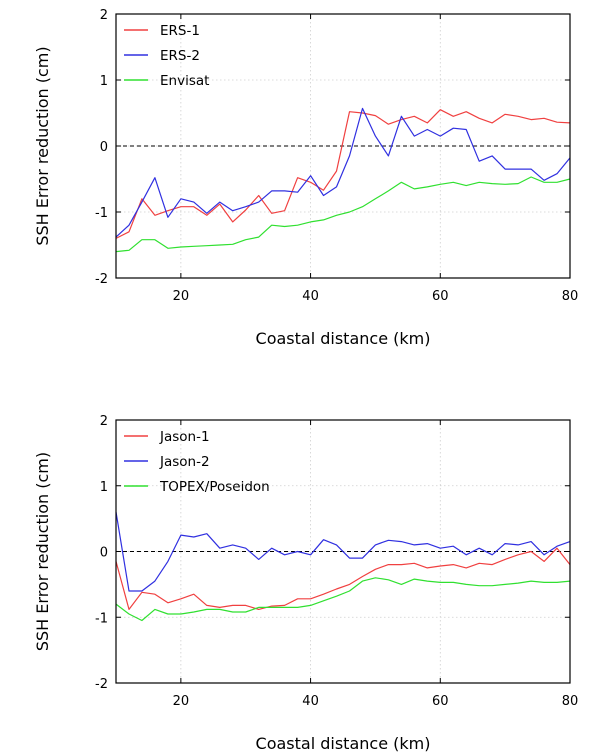  What do you see at coordinates (184, 437) in the screenshot?
I see `legend-entry: Jason-1` at bounding box center [184, 437].